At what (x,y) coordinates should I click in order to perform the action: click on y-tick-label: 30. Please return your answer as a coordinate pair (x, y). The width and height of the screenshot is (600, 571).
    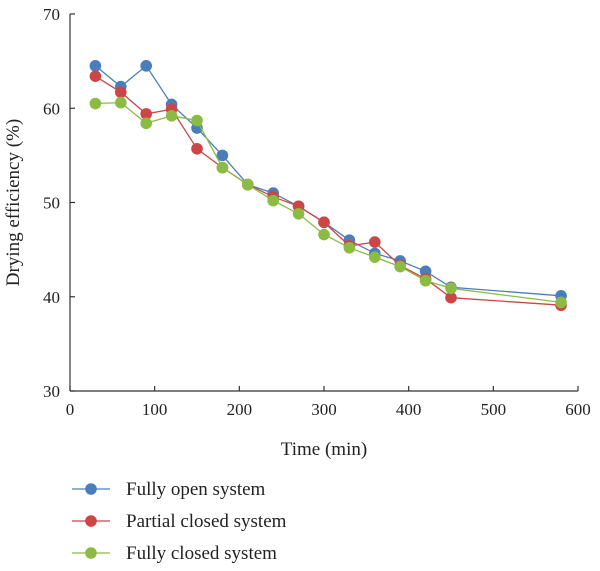
    Looking at the image, I should click on (51, 391).